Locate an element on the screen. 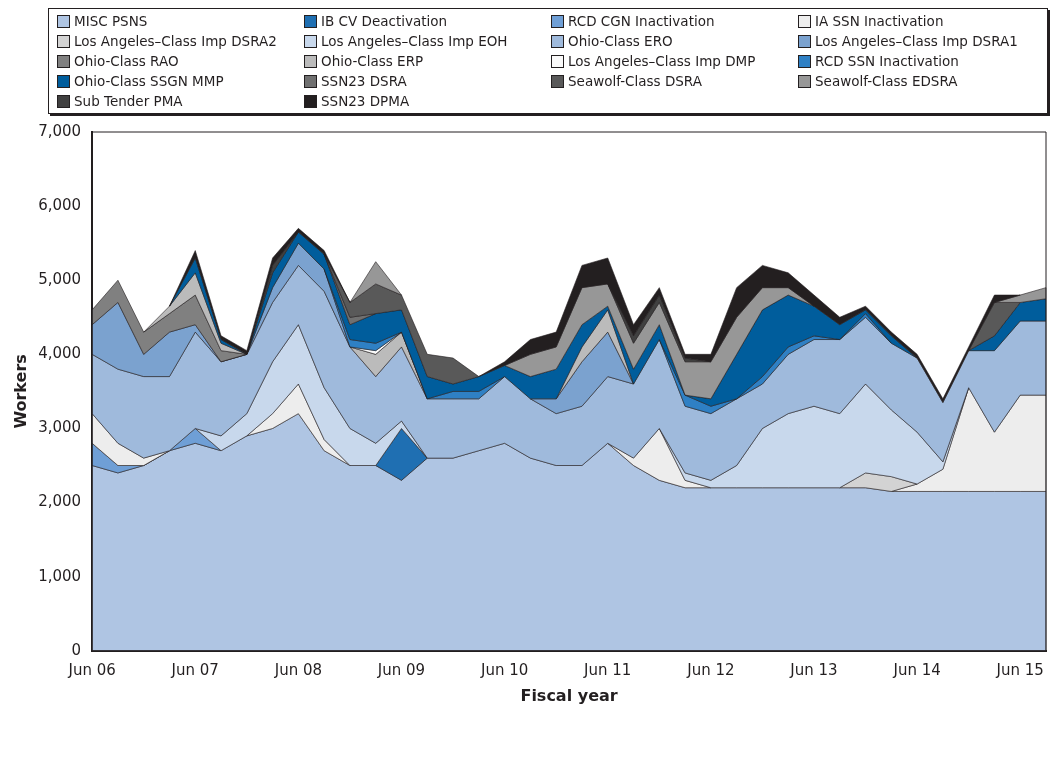  legend-label: Los Angeles–Class Imp EOH is located at coordinates (414, 41).